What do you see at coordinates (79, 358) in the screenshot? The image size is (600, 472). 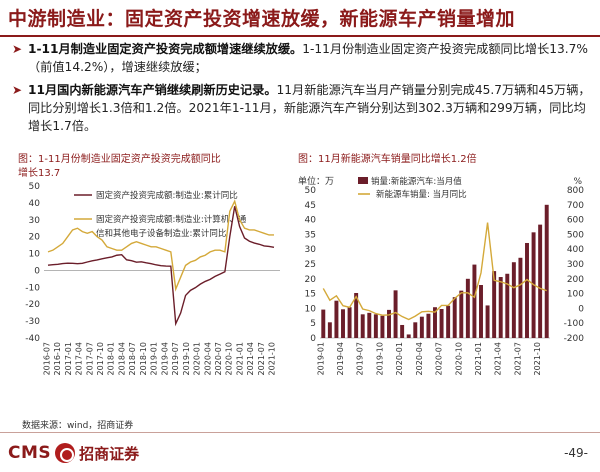 I see `x-tick-label: 2017-04` at bounding box center [79, 358].